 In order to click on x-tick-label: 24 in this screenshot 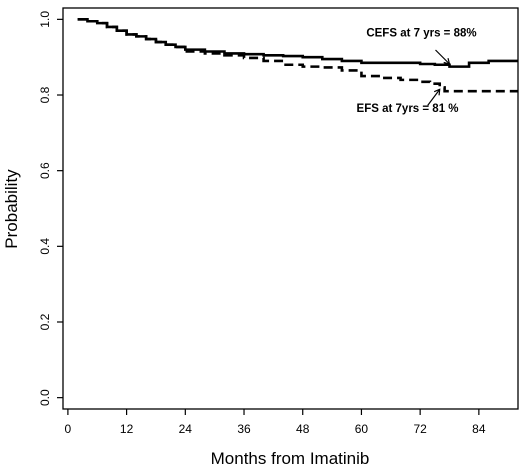, I will do `click(186, 429)`.